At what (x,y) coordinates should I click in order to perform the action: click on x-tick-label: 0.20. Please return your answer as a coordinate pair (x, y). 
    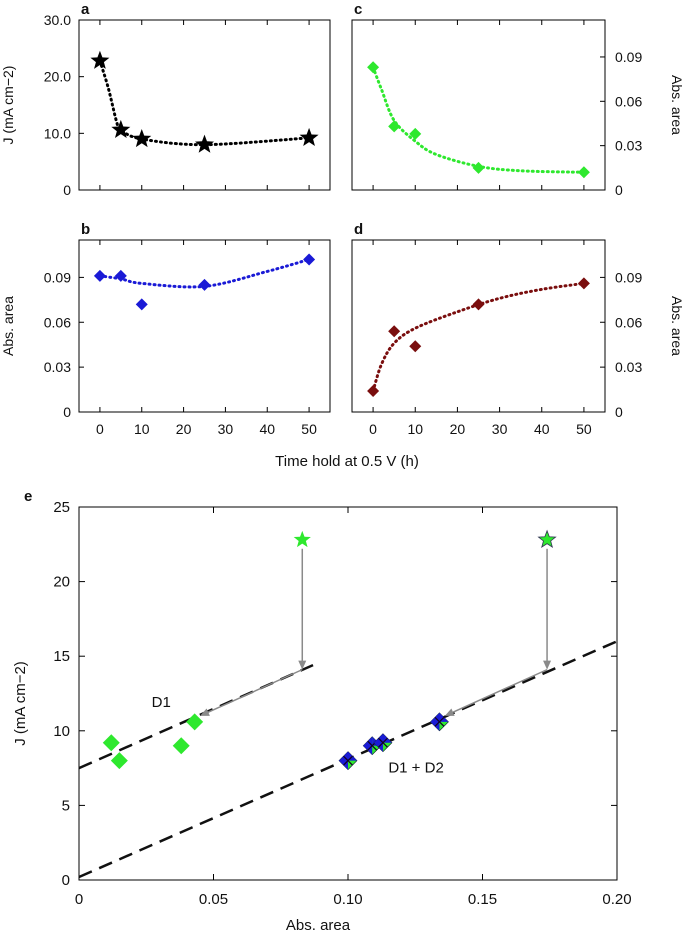
    Looking at the image, I should click on (616, 899).